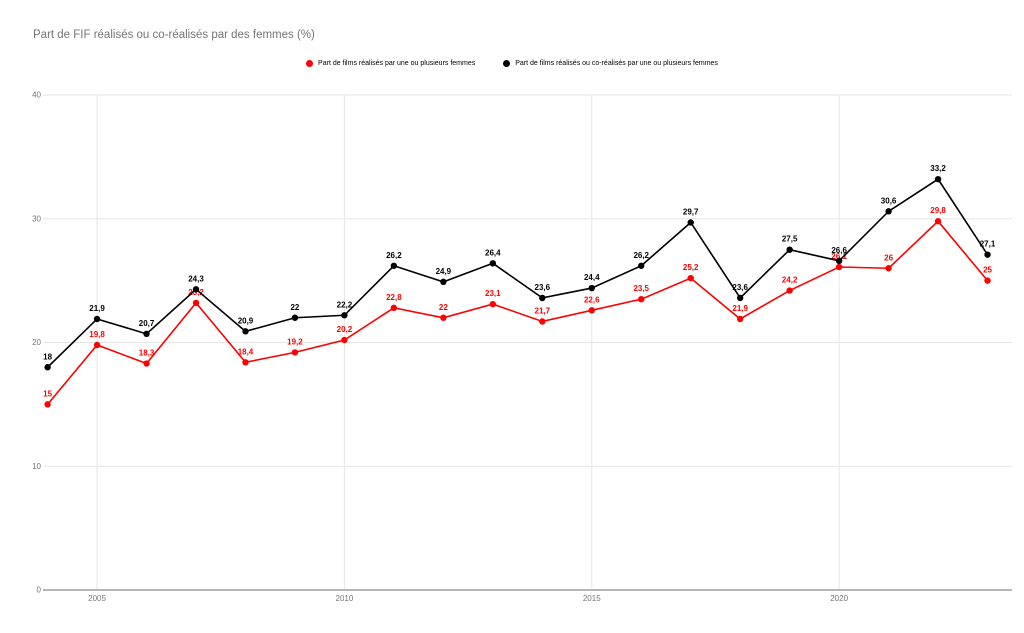  I want to click on data-point-label: 26,4, so click(493, 252).